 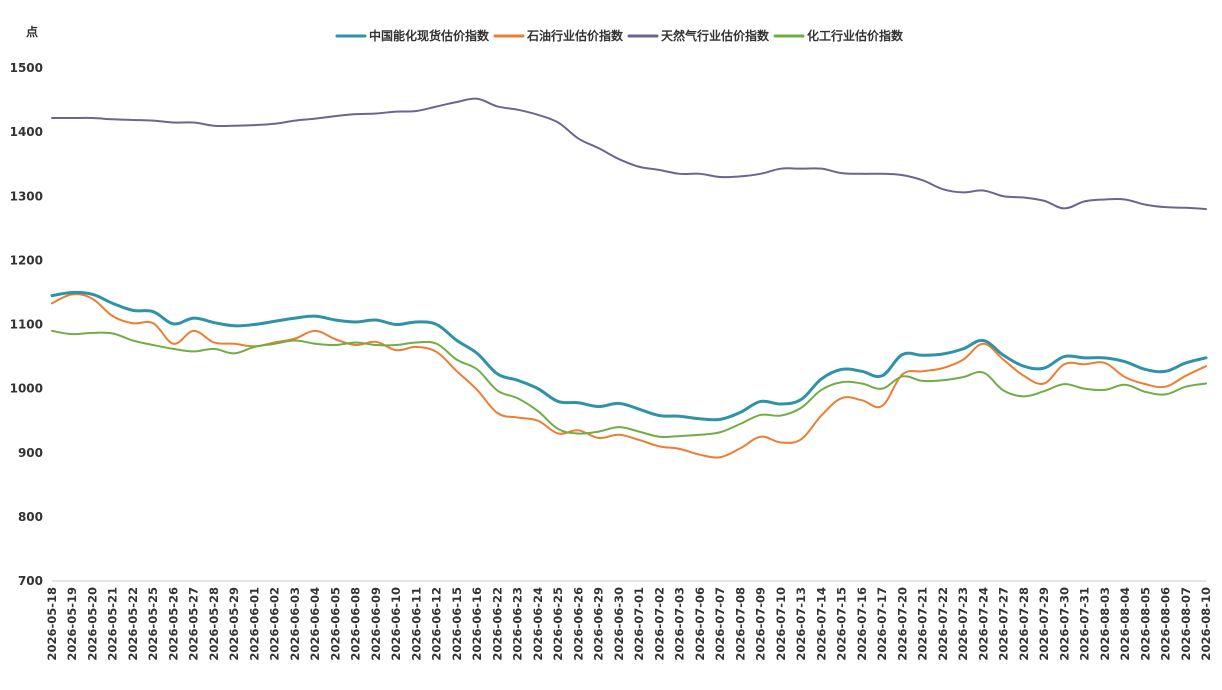 I want to click on y-tick-label: 1100, so click(x=26, y=325).